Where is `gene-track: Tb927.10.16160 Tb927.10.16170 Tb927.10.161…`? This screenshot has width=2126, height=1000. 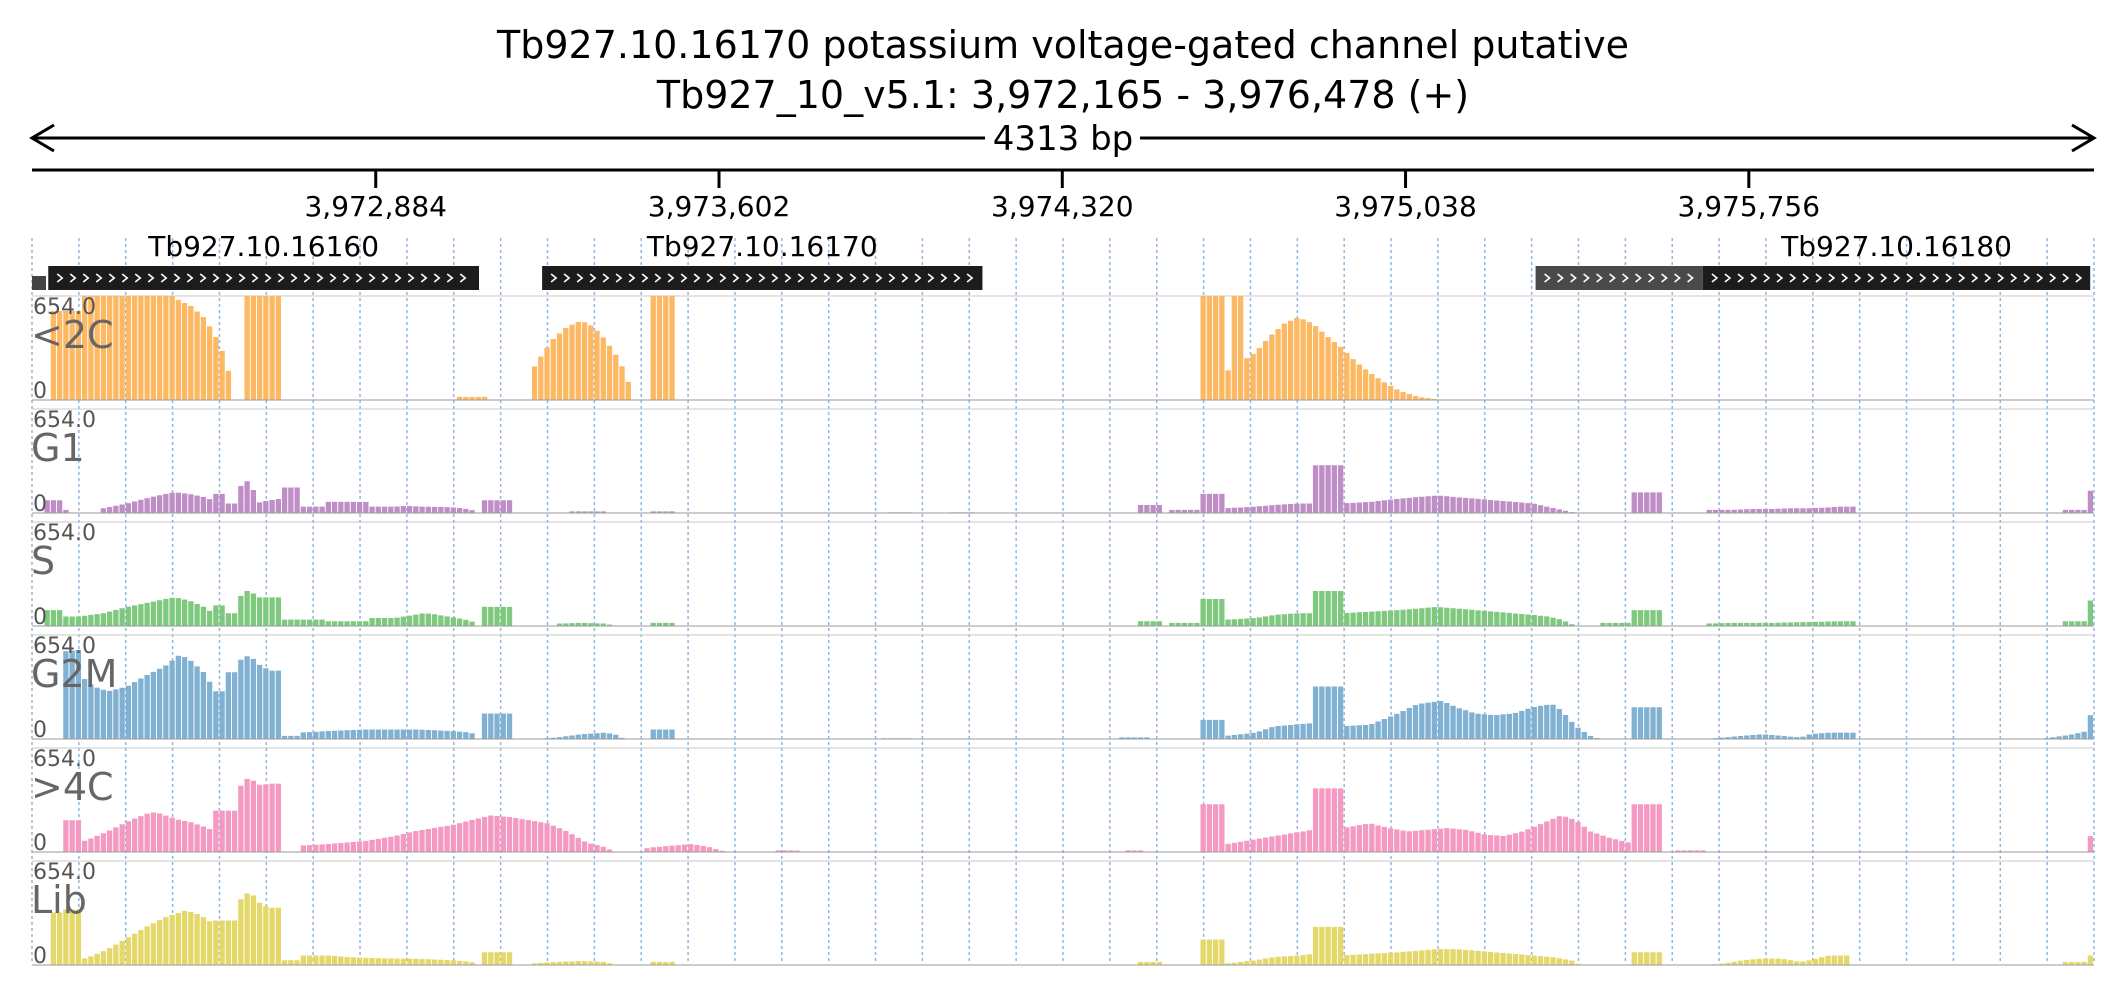
gene-track: Tb927.10.16160 Tb927.10.16170 Tb927.10.161… is located at coordinates (1061, 260).